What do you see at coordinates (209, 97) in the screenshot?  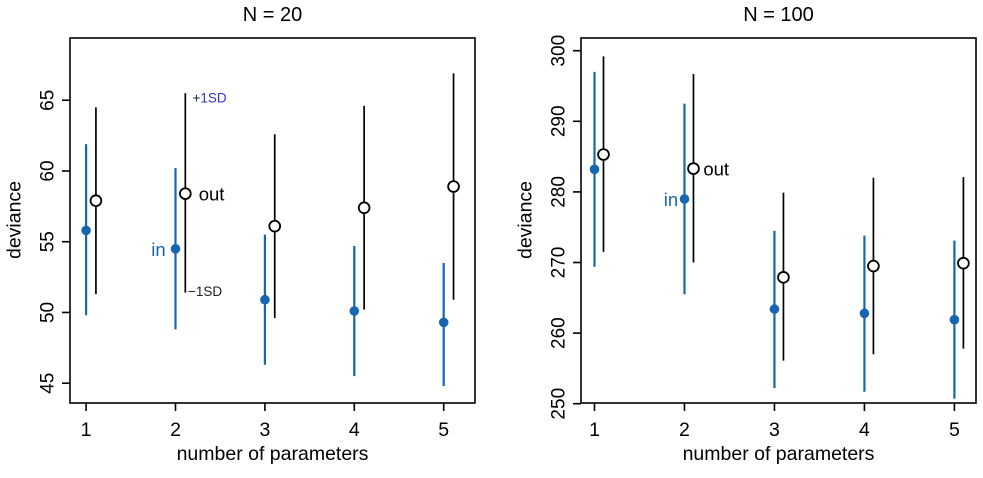 I see `annotation-plus-1sd-label-left: +1SD` at bounding box center [209, 97].